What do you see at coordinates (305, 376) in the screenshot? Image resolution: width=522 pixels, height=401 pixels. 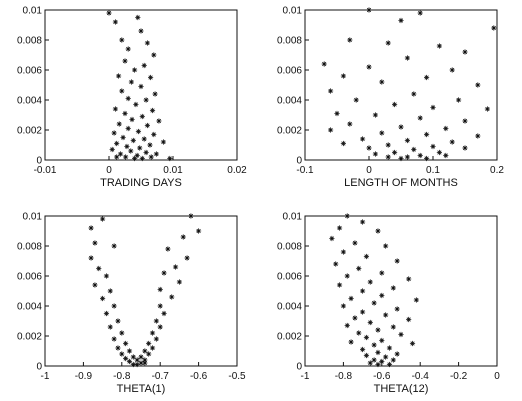 I see `x-tick-label: -1` at bounding box center [305, 376].